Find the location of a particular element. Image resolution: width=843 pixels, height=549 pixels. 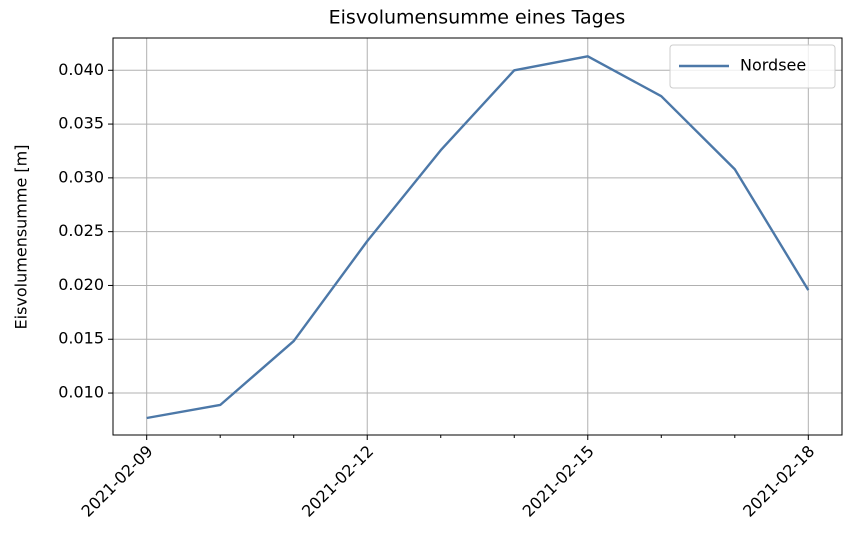

chart-title: Eisvolumensumme eines Tages is located at coordinates (477, 18).